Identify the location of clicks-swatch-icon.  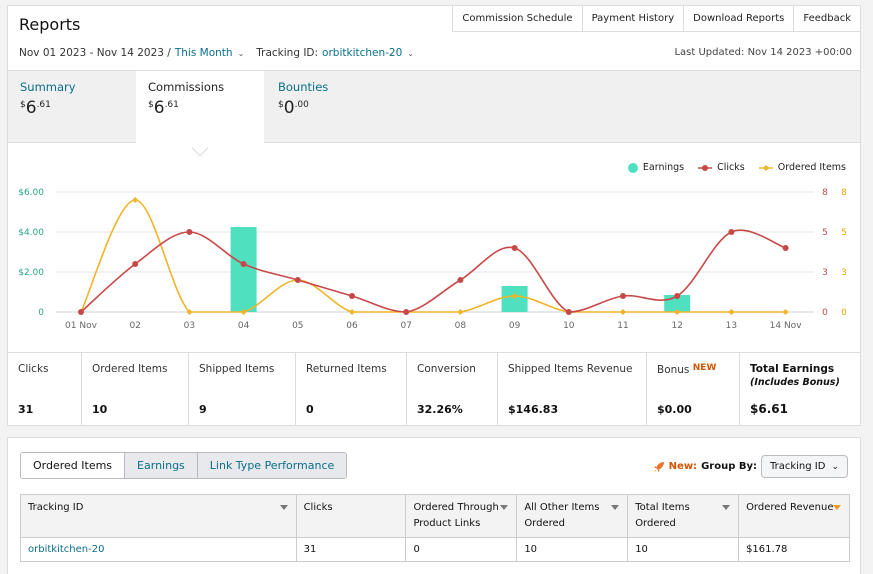
(705, 167).